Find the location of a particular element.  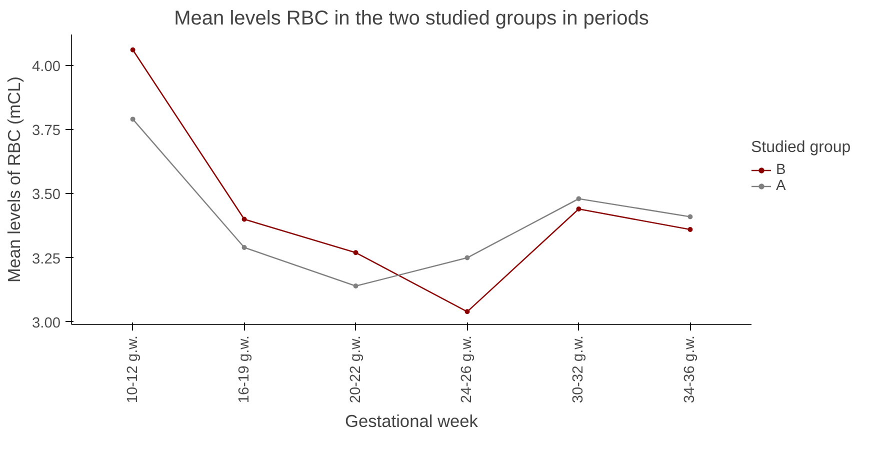

y-tick-label: 3.75 is located at coordinates (46, 130).